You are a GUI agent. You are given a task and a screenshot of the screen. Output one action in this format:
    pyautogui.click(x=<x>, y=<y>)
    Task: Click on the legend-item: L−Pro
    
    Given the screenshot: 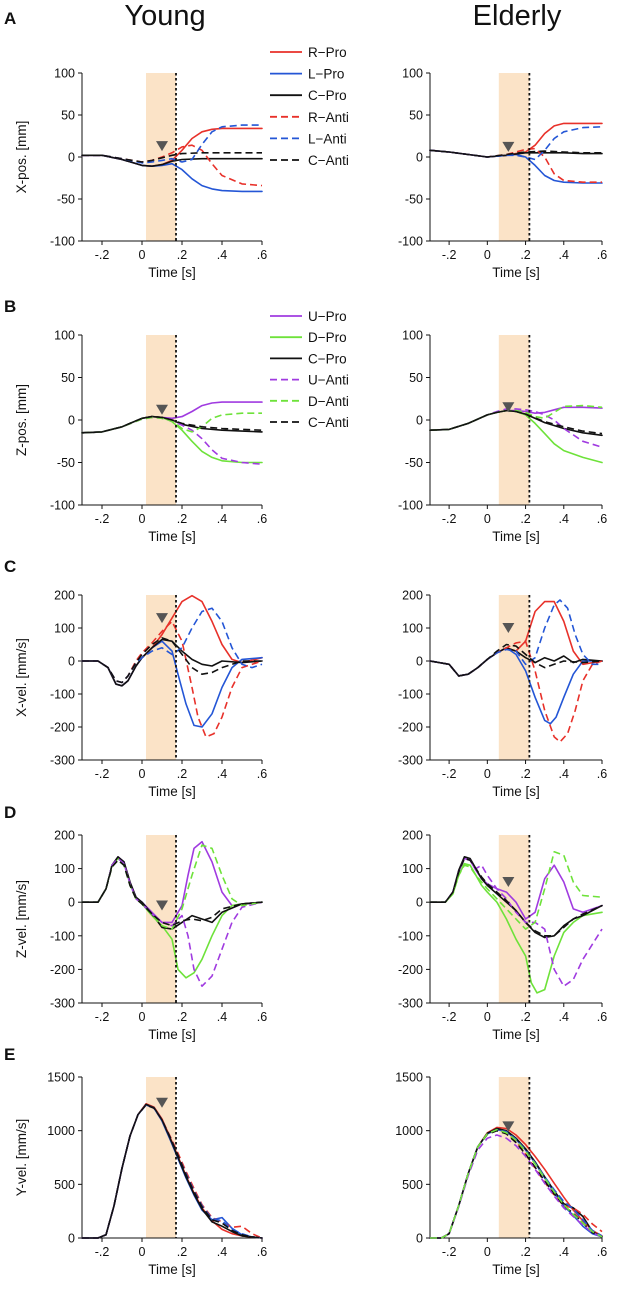 What is the action you would take?
    pyautogui.click(x=307, y=74)
    